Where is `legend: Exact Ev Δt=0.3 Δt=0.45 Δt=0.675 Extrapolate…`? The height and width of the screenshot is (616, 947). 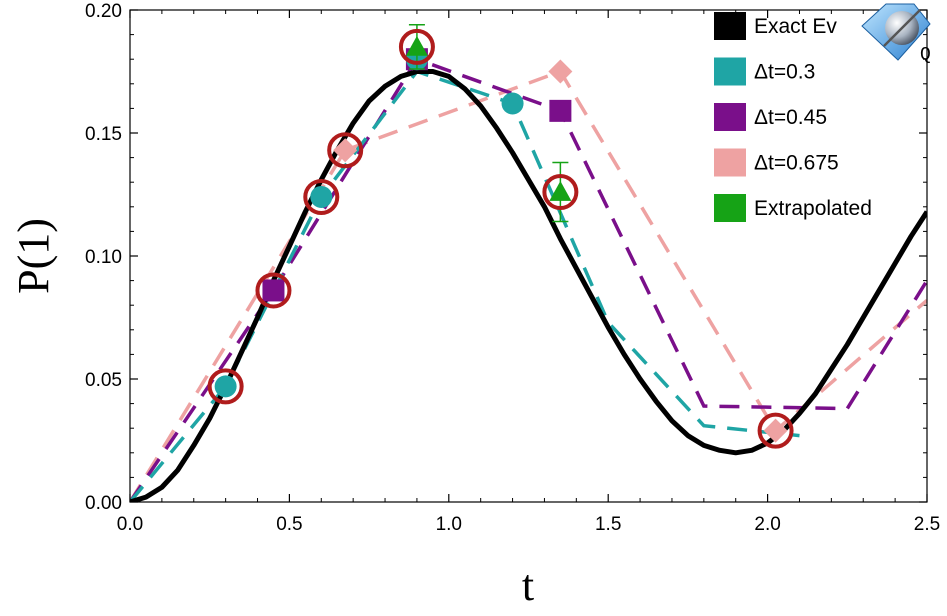
legend: Exact Ev Δt=0.3 Δt=0.45 Δt=0.675 Extrapolate… is located at coordinates (793, 117).